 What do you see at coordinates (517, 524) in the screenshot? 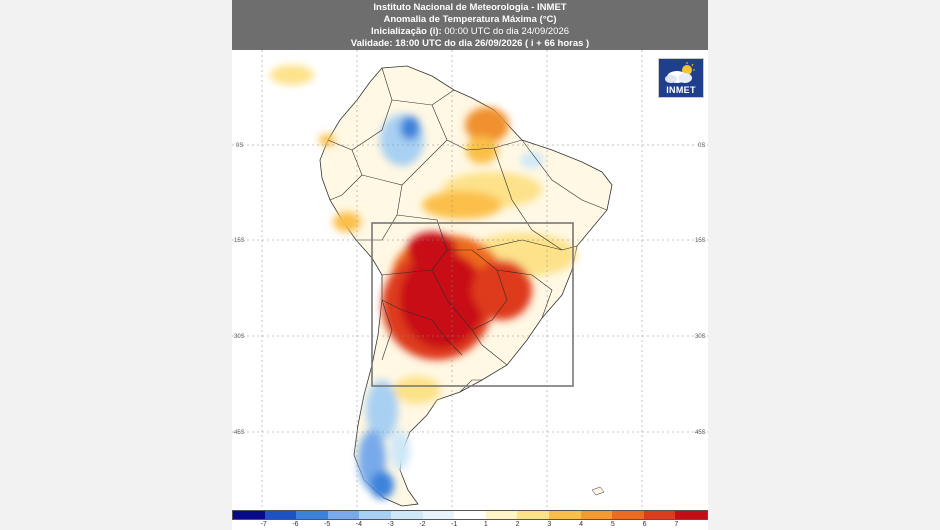
I see `colorbar-tick-label: 2` at bounding box center [517, 524].